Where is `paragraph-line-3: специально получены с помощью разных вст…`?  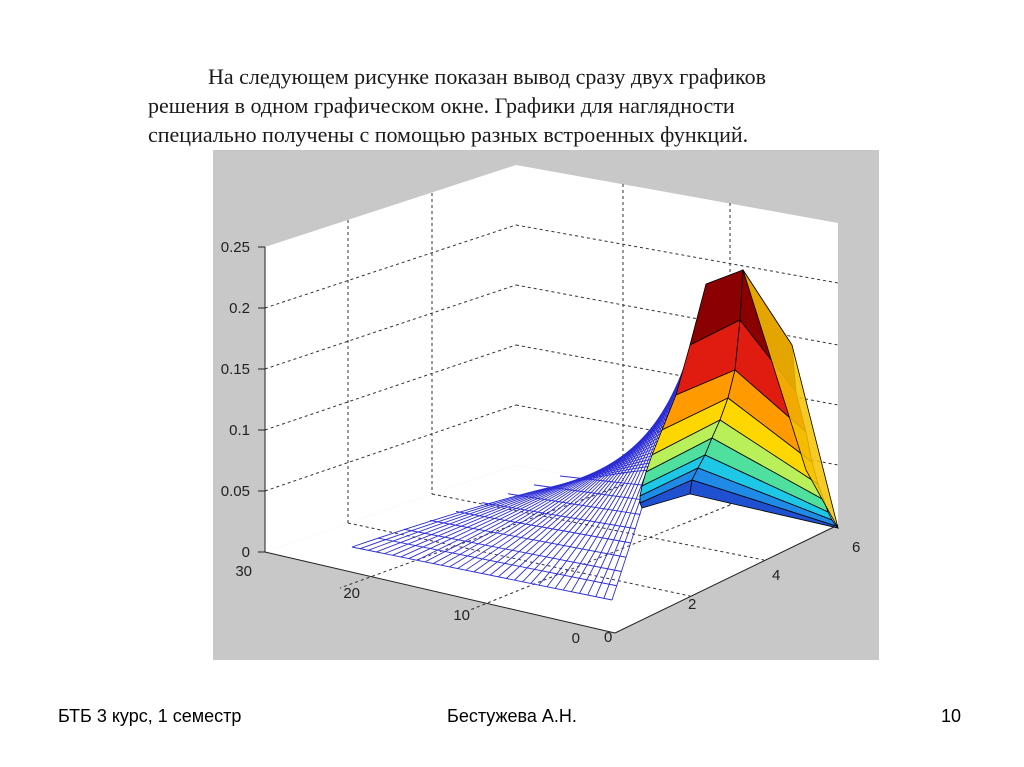 paragraph-line-3: специально получены с помощью разных вст… is located at coordinates (448, 134).